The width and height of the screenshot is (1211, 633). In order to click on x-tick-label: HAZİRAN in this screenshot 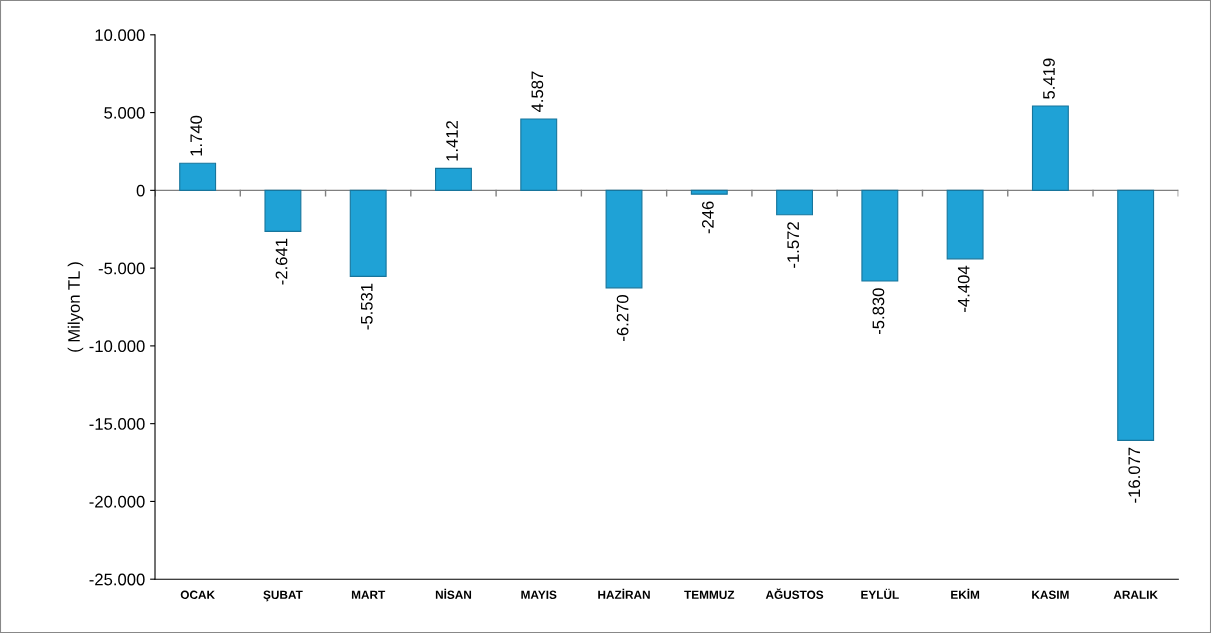, I will do `click(624, 593)`.